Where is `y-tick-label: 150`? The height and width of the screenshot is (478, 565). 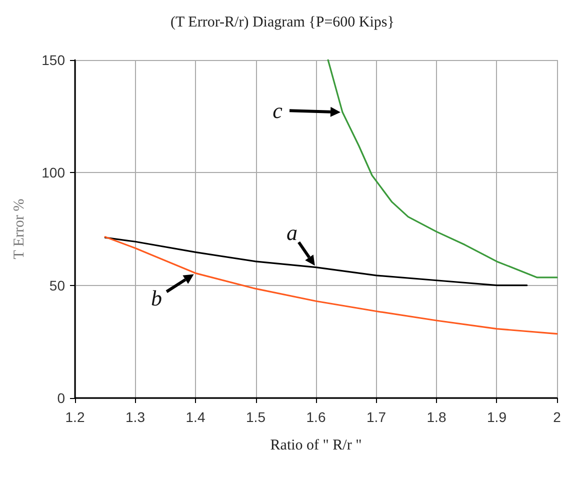 y-tick-label: 150 is located at coordinates (54, 60).